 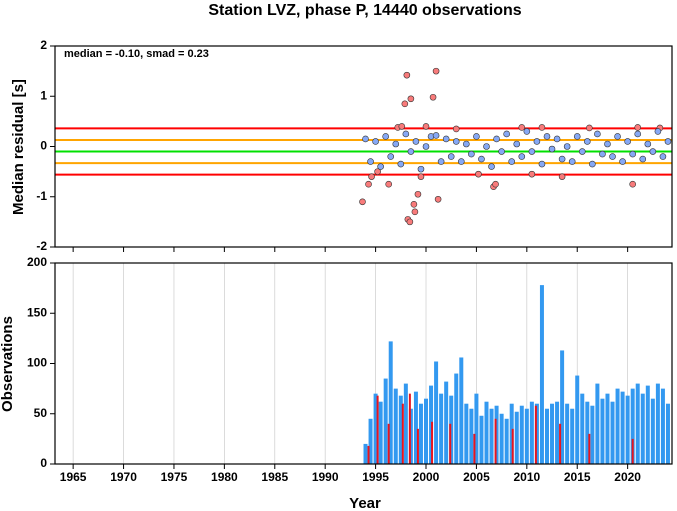 What do you see at coordinates (37, 262) in the screenshot?
I see `y-tick-label: 200` at bounding box center [37, 262].